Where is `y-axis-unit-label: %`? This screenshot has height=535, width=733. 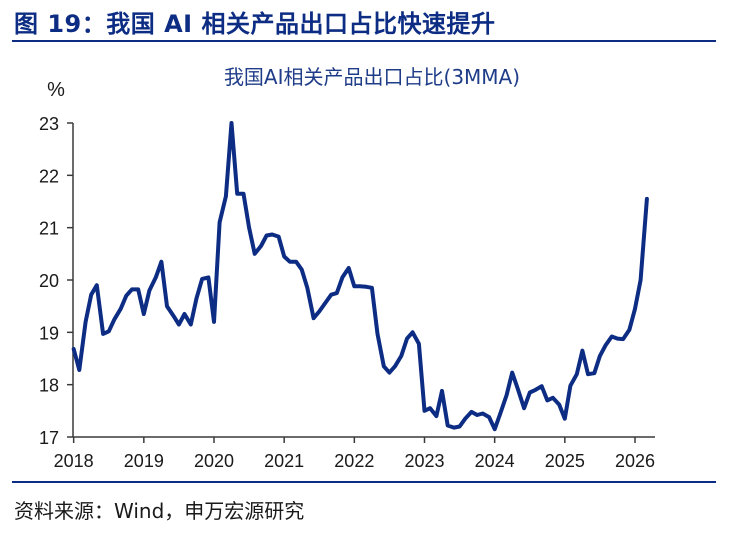 y-axis-unit-label: % is located at coordinates (56, 90).